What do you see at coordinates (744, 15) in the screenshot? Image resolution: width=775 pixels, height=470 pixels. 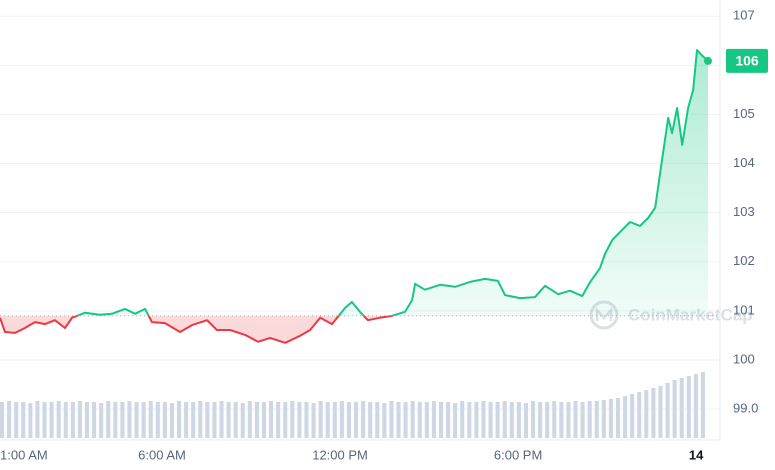 I see `y-tick-label: 107` at bounding box center [744, 15].